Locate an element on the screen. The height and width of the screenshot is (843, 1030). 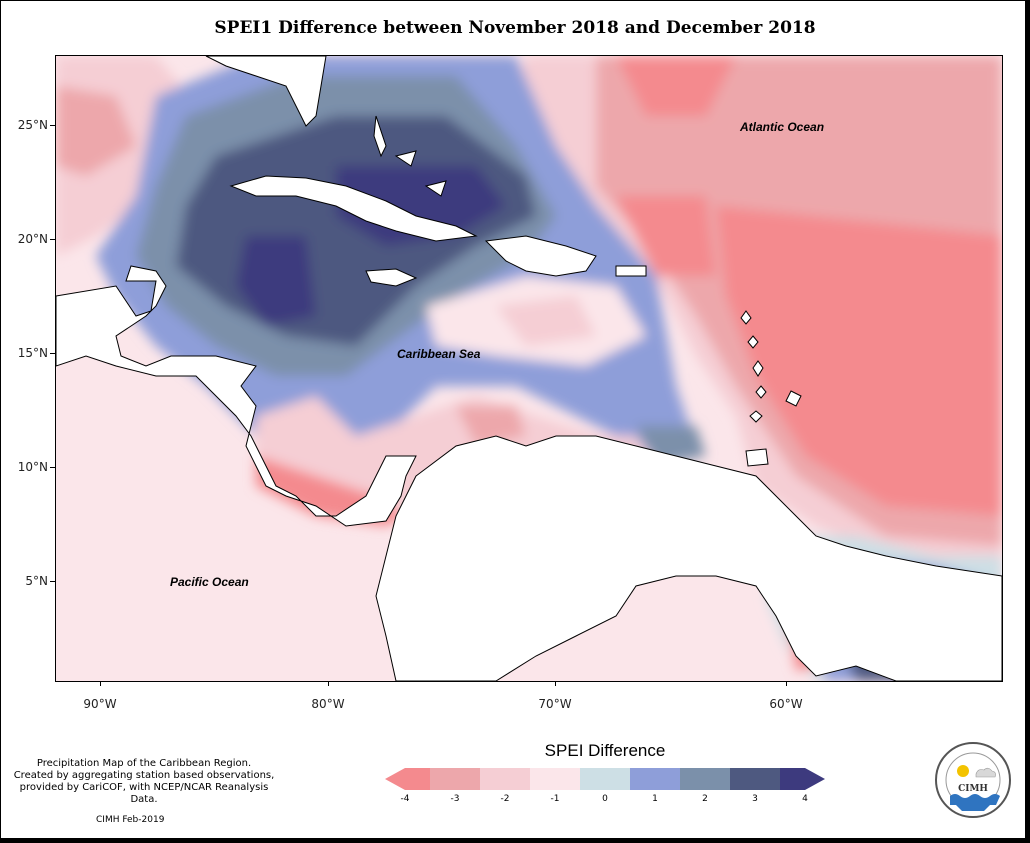
cimh-logo: CIMH is located at coordinates (973, 780).